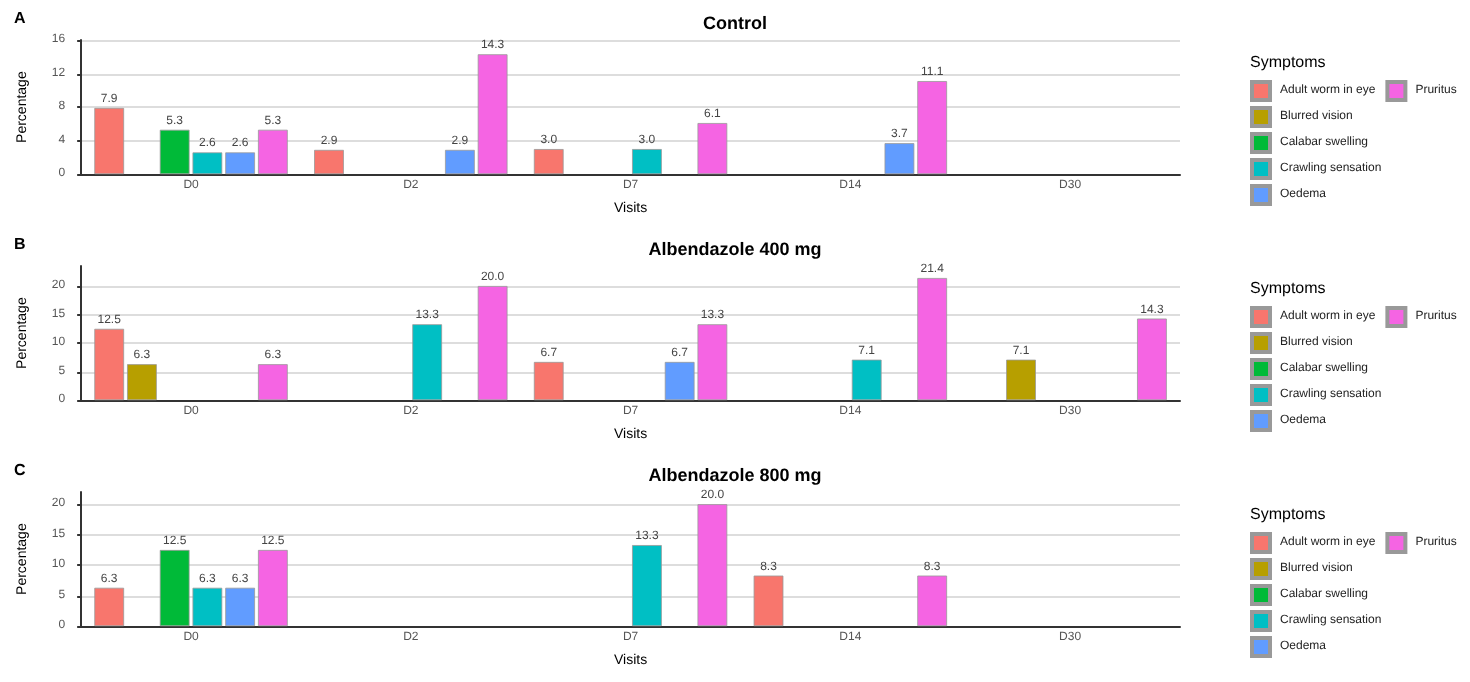  Describe the element at coordinates (735, 249) in the screenshot. I see `chart-title: Albendazole 400 mg` at that location.